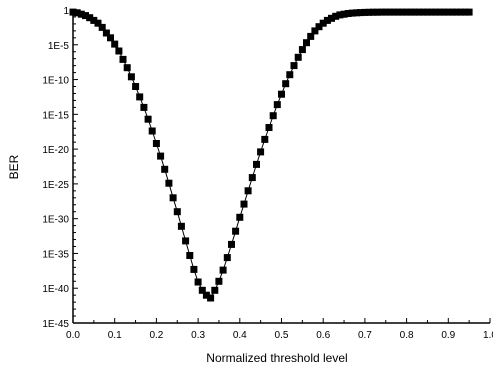  I want to click on x-tick-label: 0.1, so click(115, 335).